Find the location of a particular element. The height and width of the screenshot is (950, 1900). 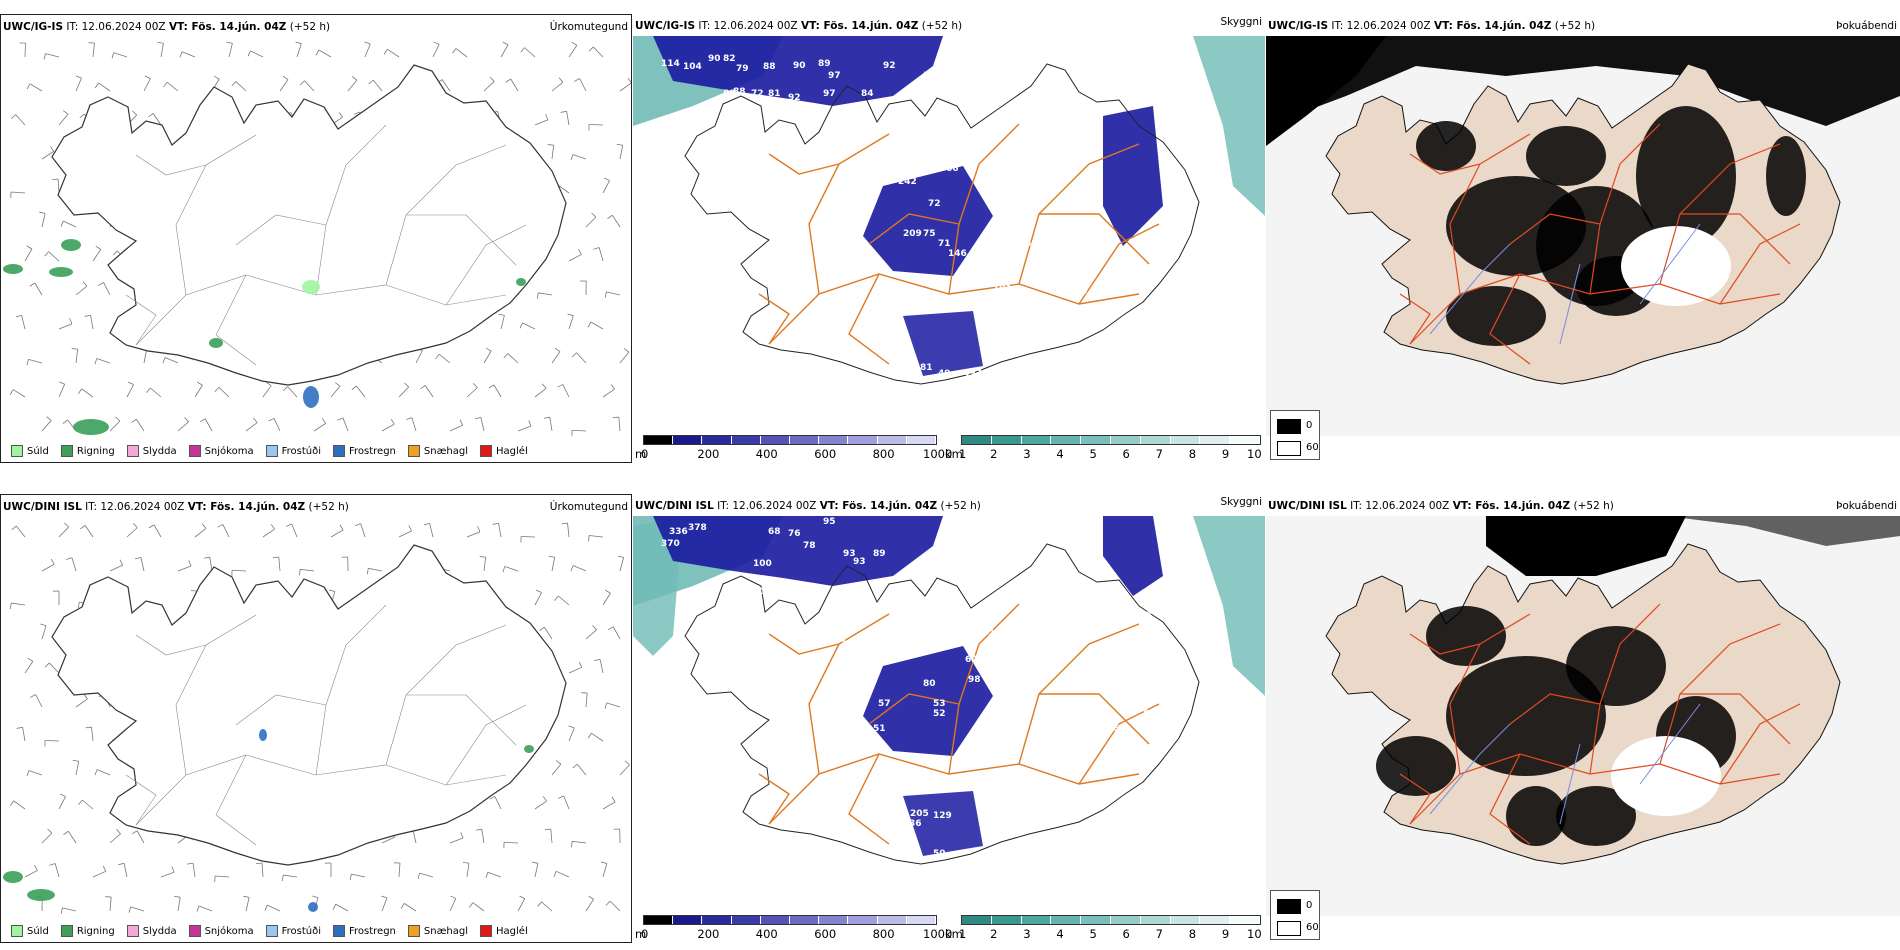

cloud-height-label: 100 is located at coordinates (762, 592).